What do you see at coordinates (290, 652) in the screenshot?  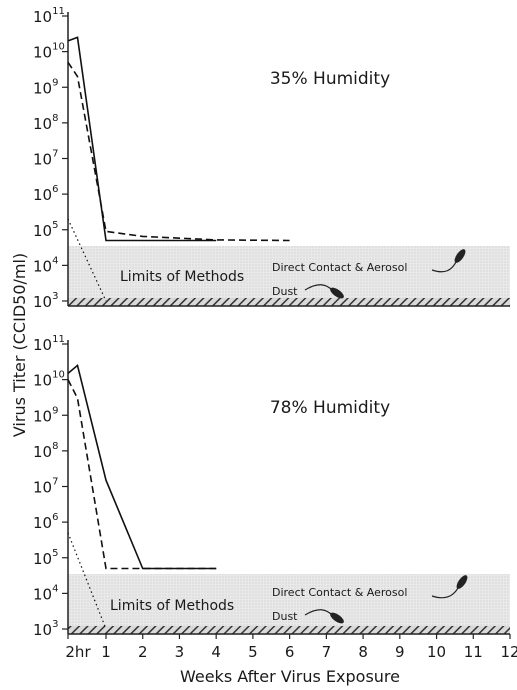 I see `x-tick-label: 6` at bounding box center [290, 652].